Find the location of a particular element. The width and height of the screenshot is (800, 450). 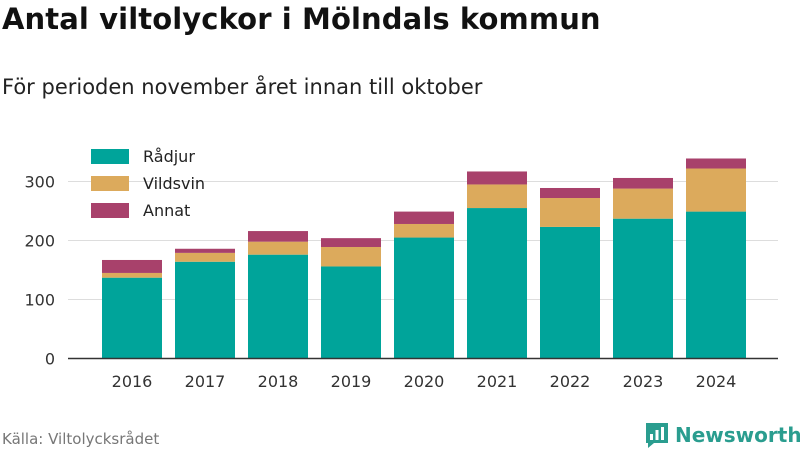

x-tick-label: 2021 is located at coordinates (497, 381).